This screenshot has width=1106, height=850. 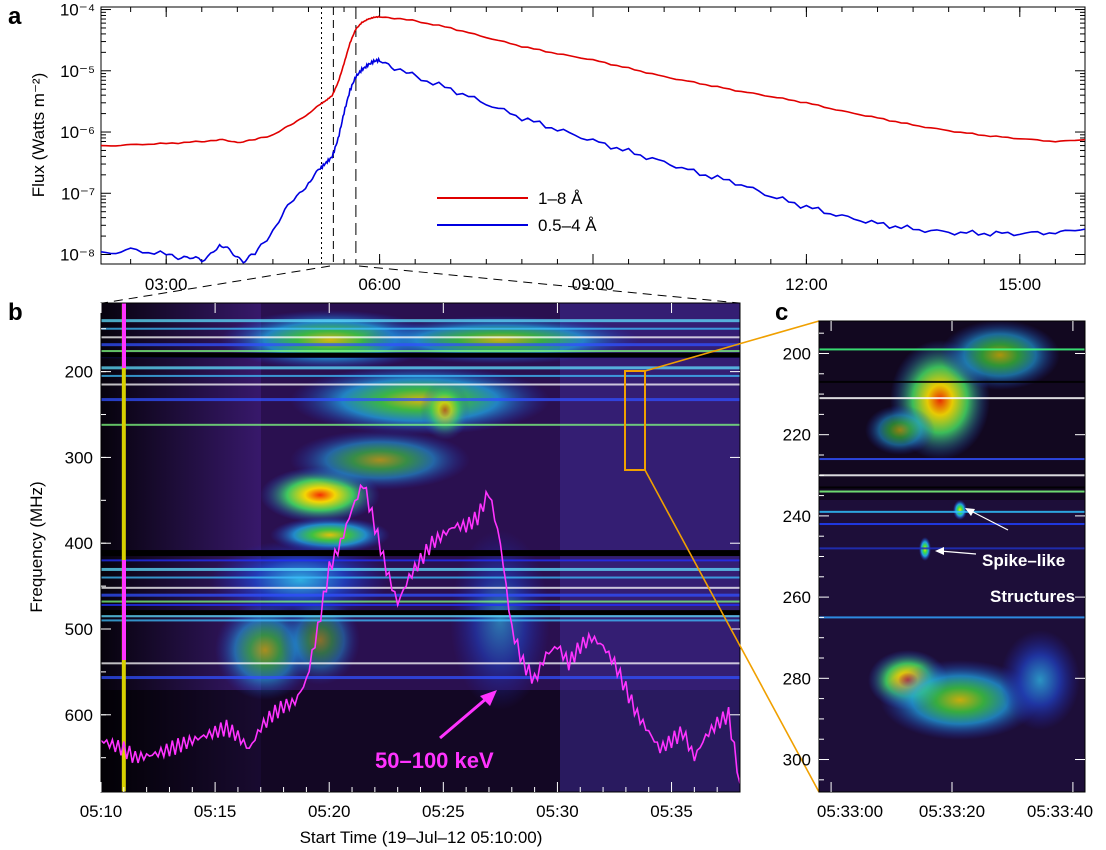 I want to click on spike-label-line2: Structures, so click(x=1032, y=596).